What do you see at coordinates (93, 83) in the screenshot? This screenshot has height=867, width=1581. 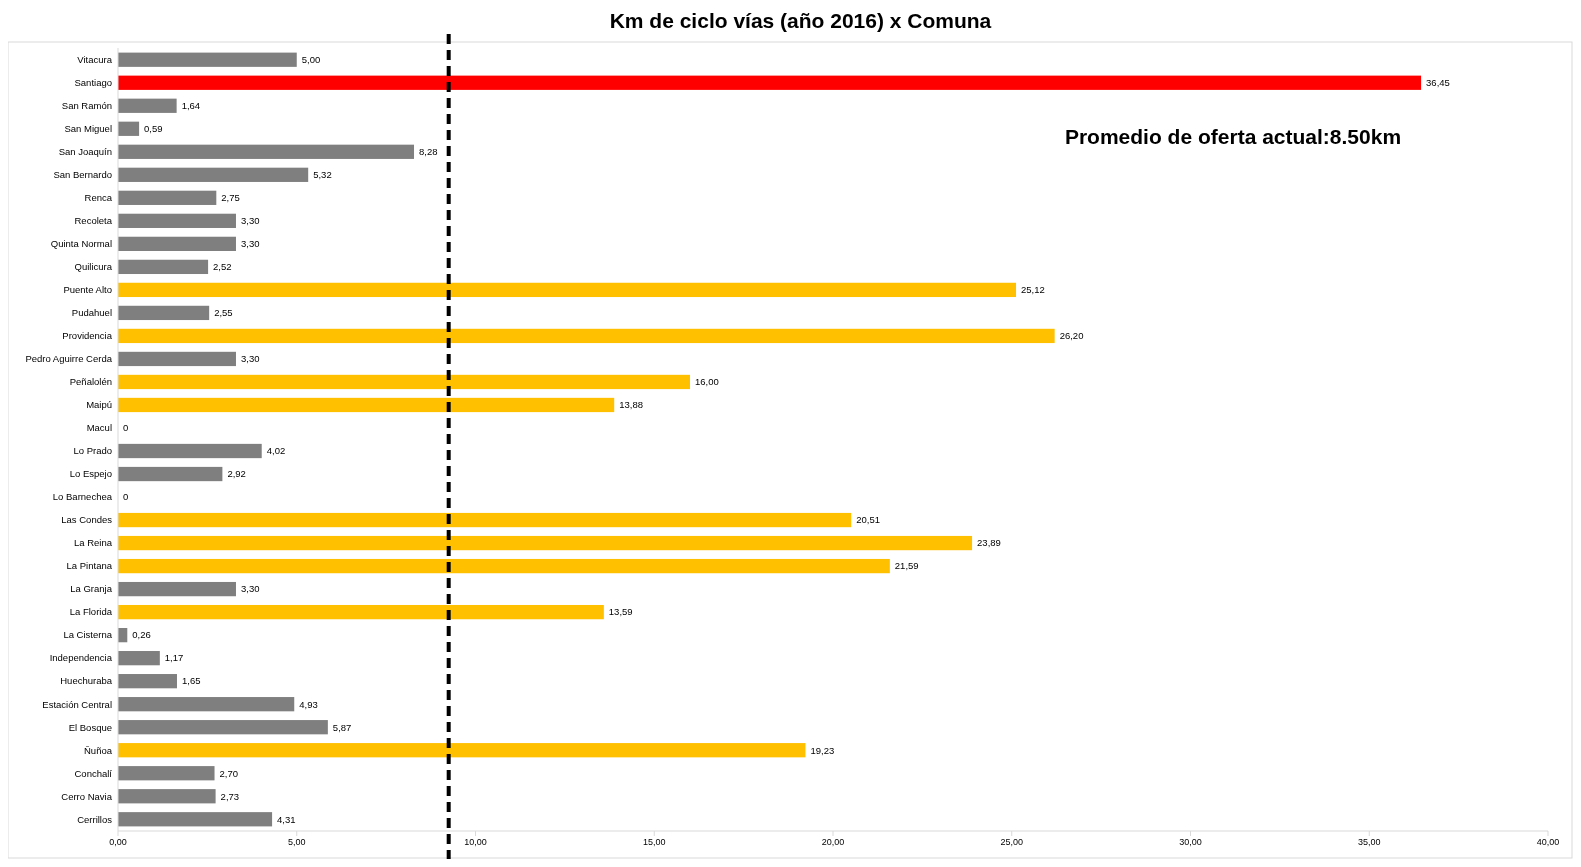 I see `y-tick-label: Santiago` at bounding box center [93, 83].